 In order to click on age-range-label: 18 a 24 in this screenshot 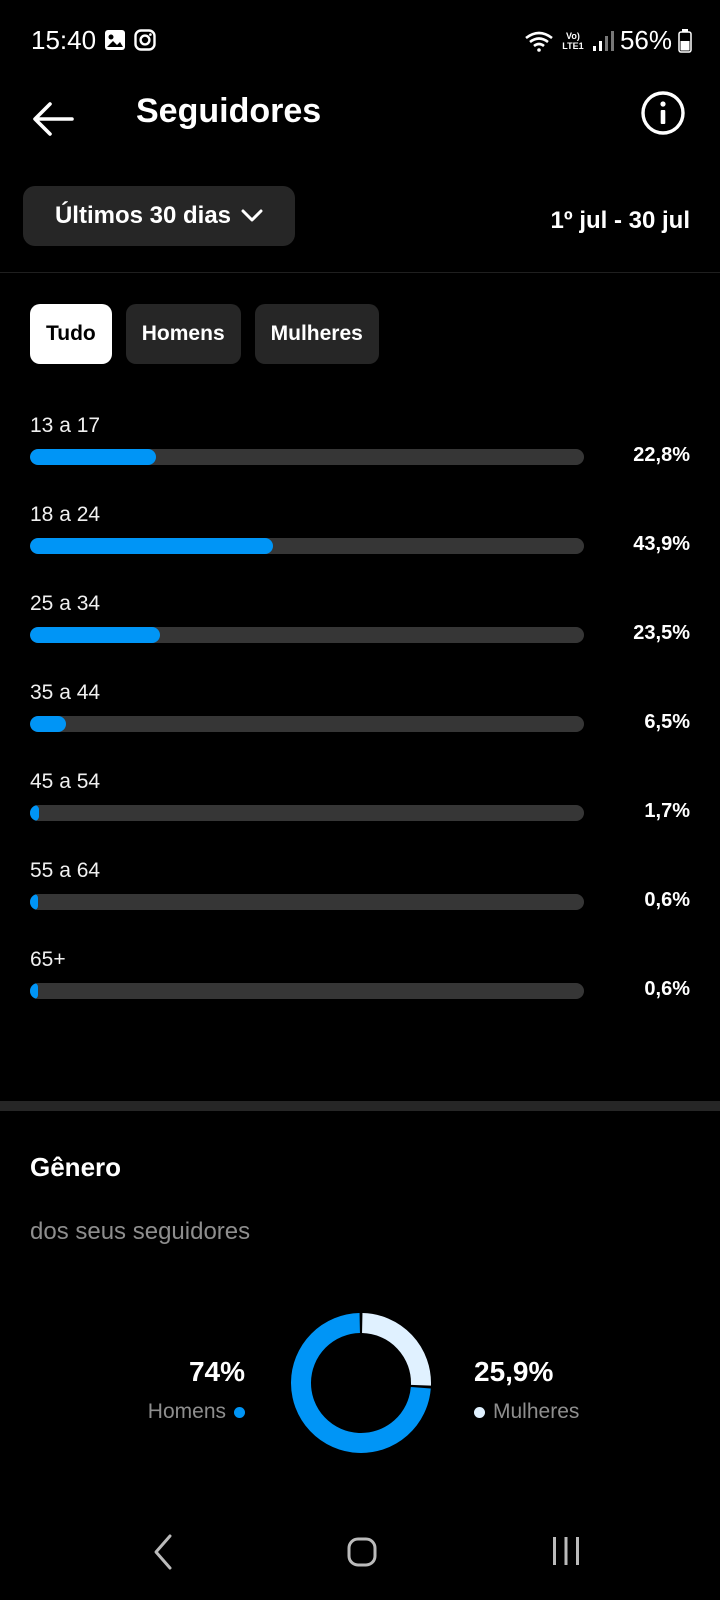, I will do `click(65, 514)`.